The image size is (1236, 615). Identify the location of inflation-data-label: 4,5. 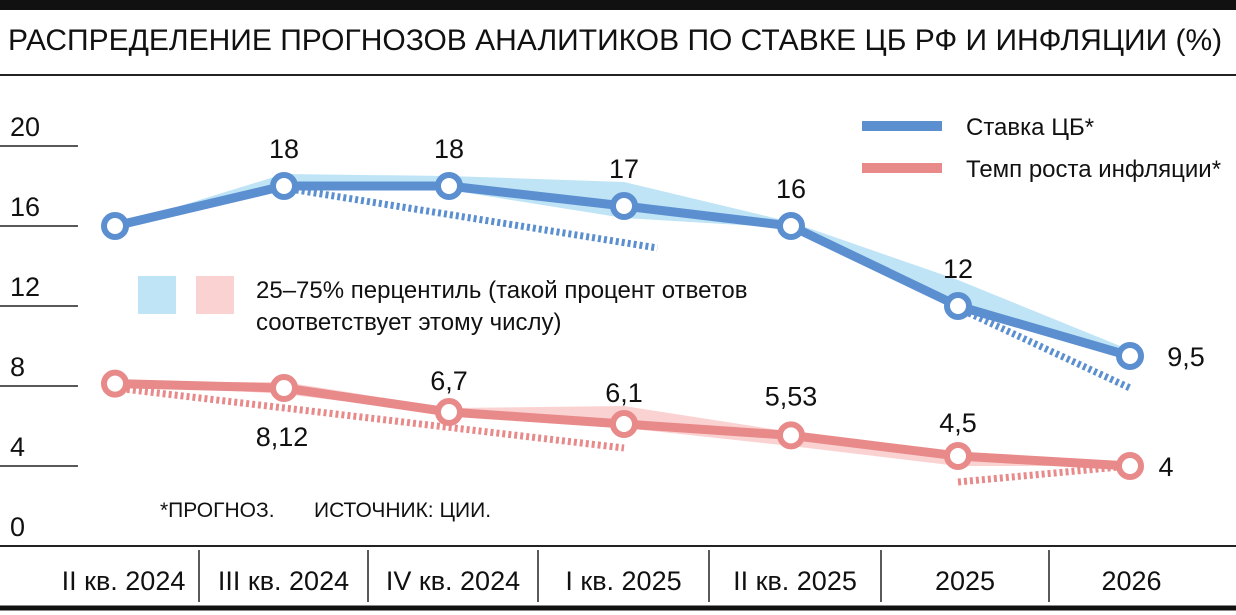
(958, 423).